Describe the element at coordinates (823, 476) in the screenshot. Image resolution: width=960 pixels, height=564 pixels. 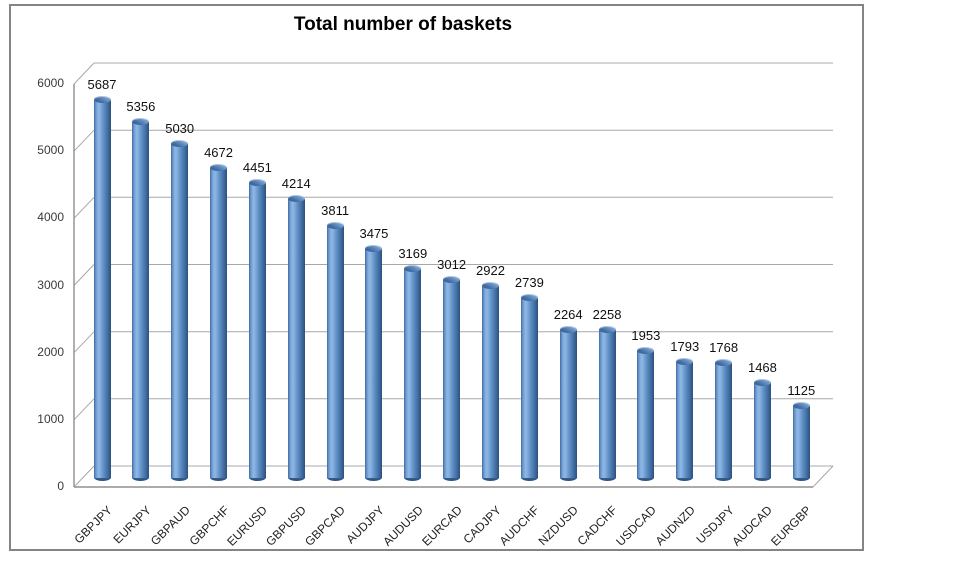
I see `floor-right-edge` at that location.